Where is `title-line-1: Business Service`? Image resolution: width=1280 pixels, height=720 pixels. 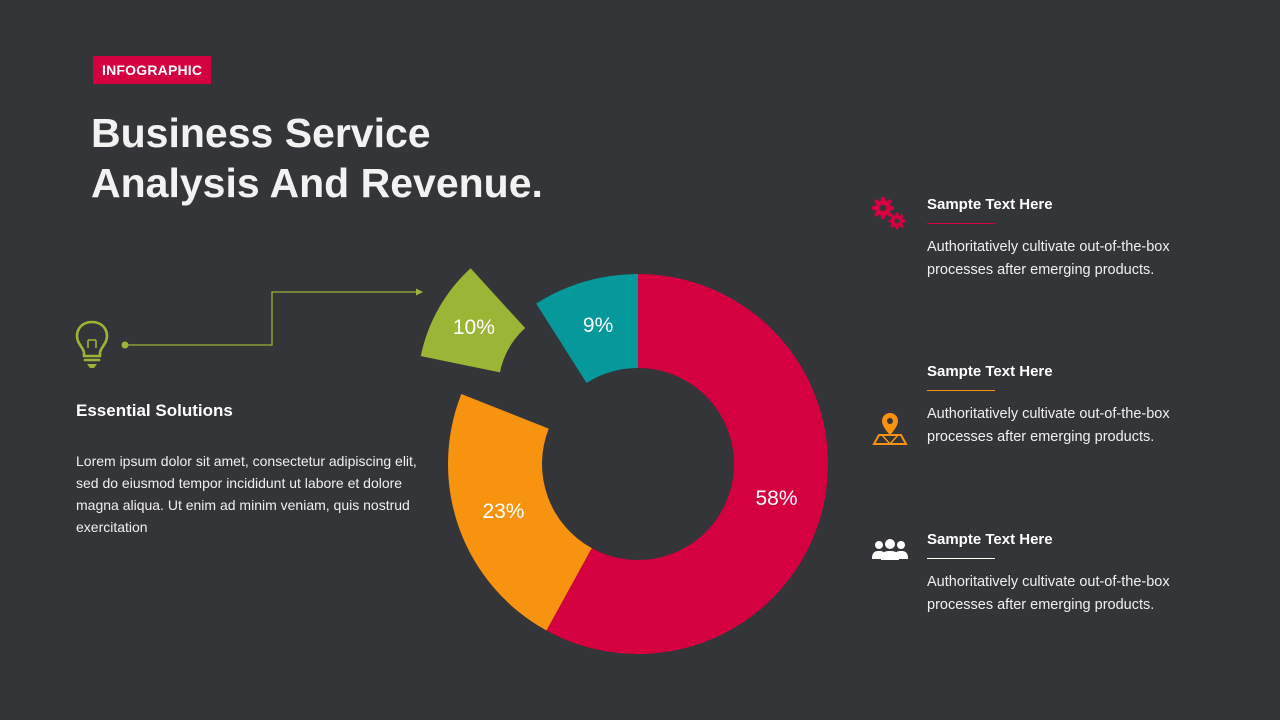 title-line-1: Business Service is located at coordinates (261, 133).